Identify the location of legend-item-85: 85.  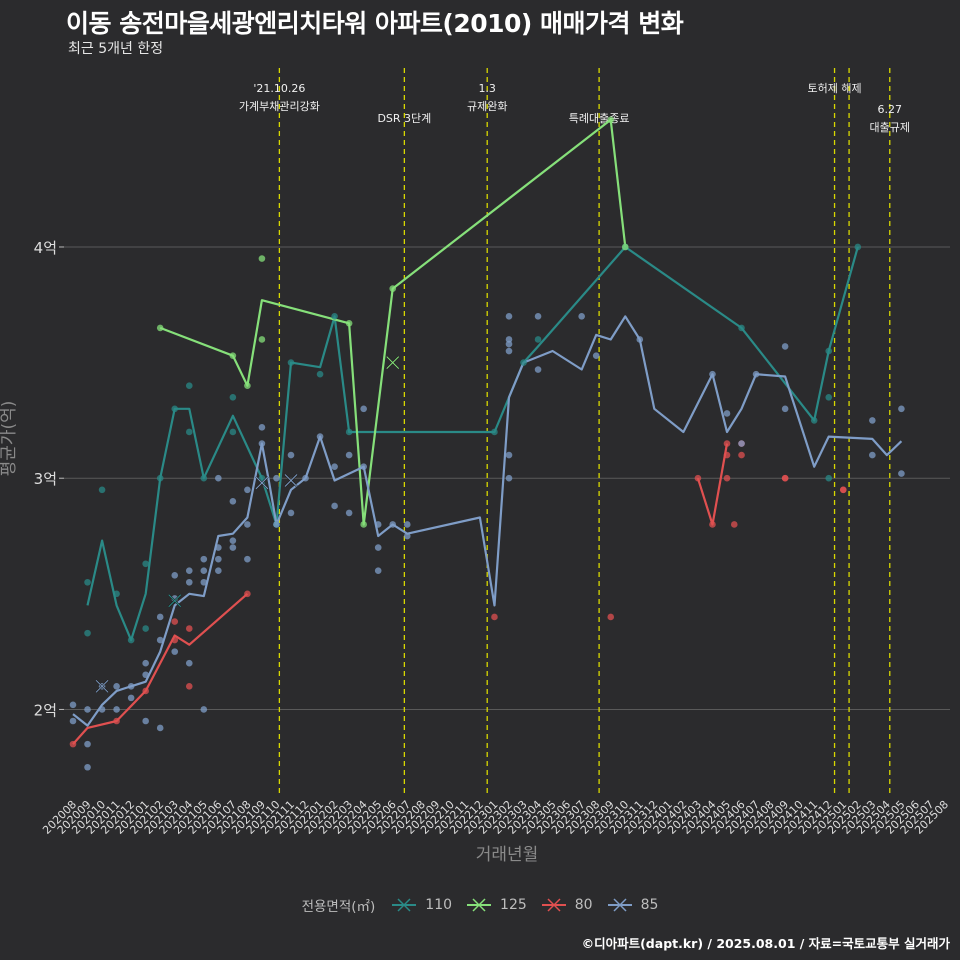
(633, 905).